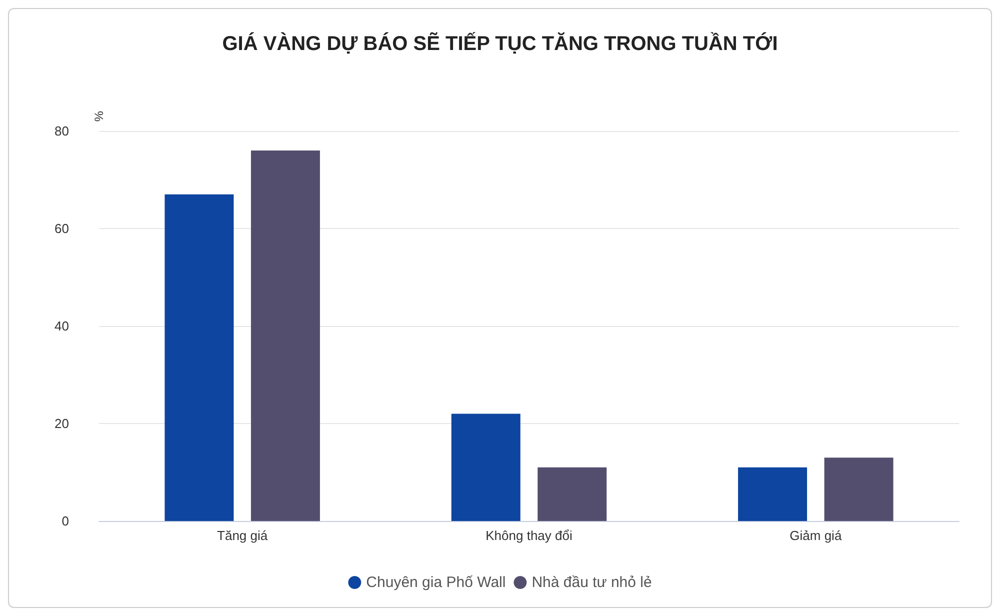  Describe the element at coordinates (436, 582) in the screenshot. I see `legend-label: Chuyên gia Phố Wall` at that location.